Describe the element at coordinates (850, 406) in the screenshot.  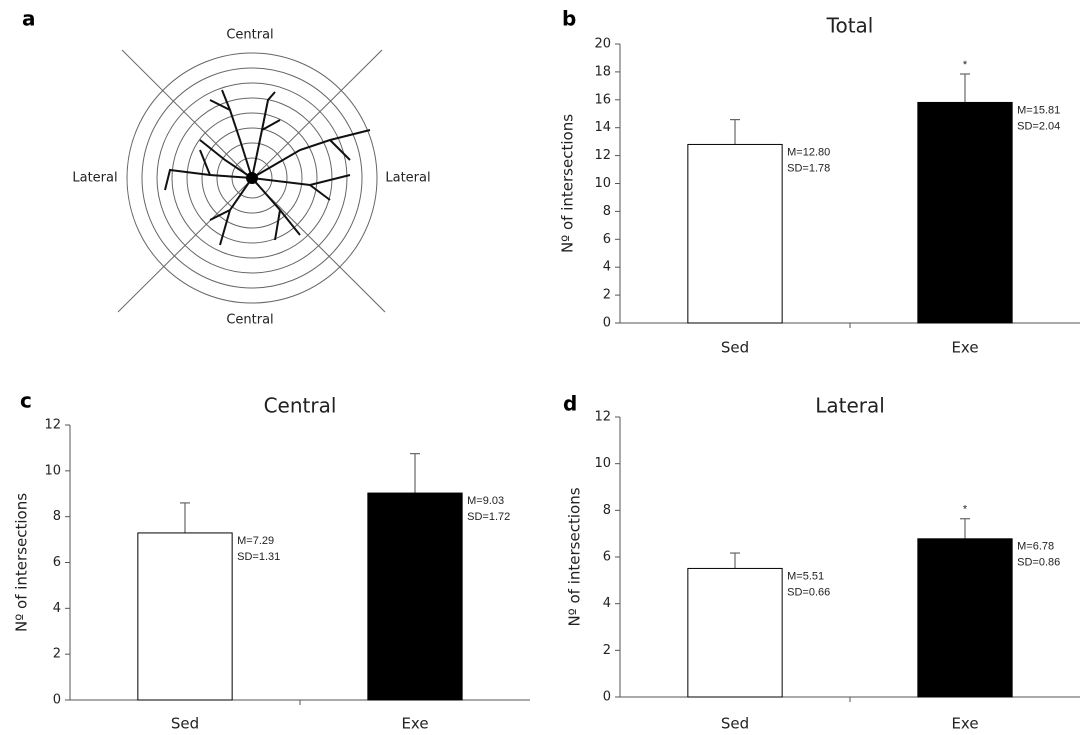
I see `chart-title: Lateral` at that location.